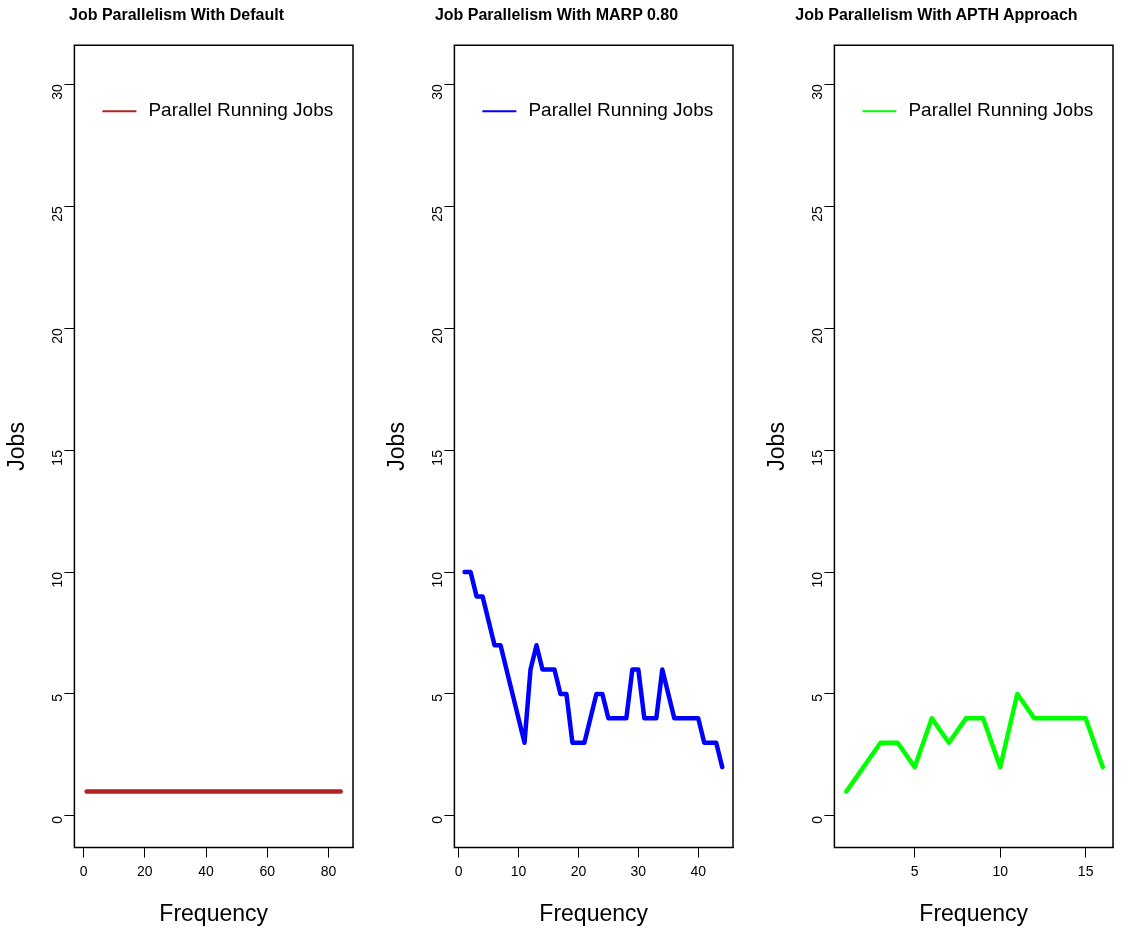 This screenshot has height=936, width=1142. Describe the element at coordinates (176, 15) in the screenshot. I see `chart-title: Job Parallelism With Default` at that location.